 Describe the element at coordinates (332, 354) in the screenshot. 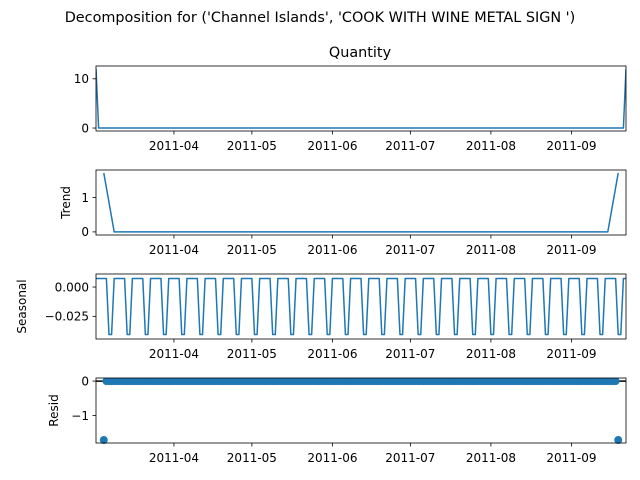

I see `panel-seasonal-xtick-label: 2011-06` at that location.